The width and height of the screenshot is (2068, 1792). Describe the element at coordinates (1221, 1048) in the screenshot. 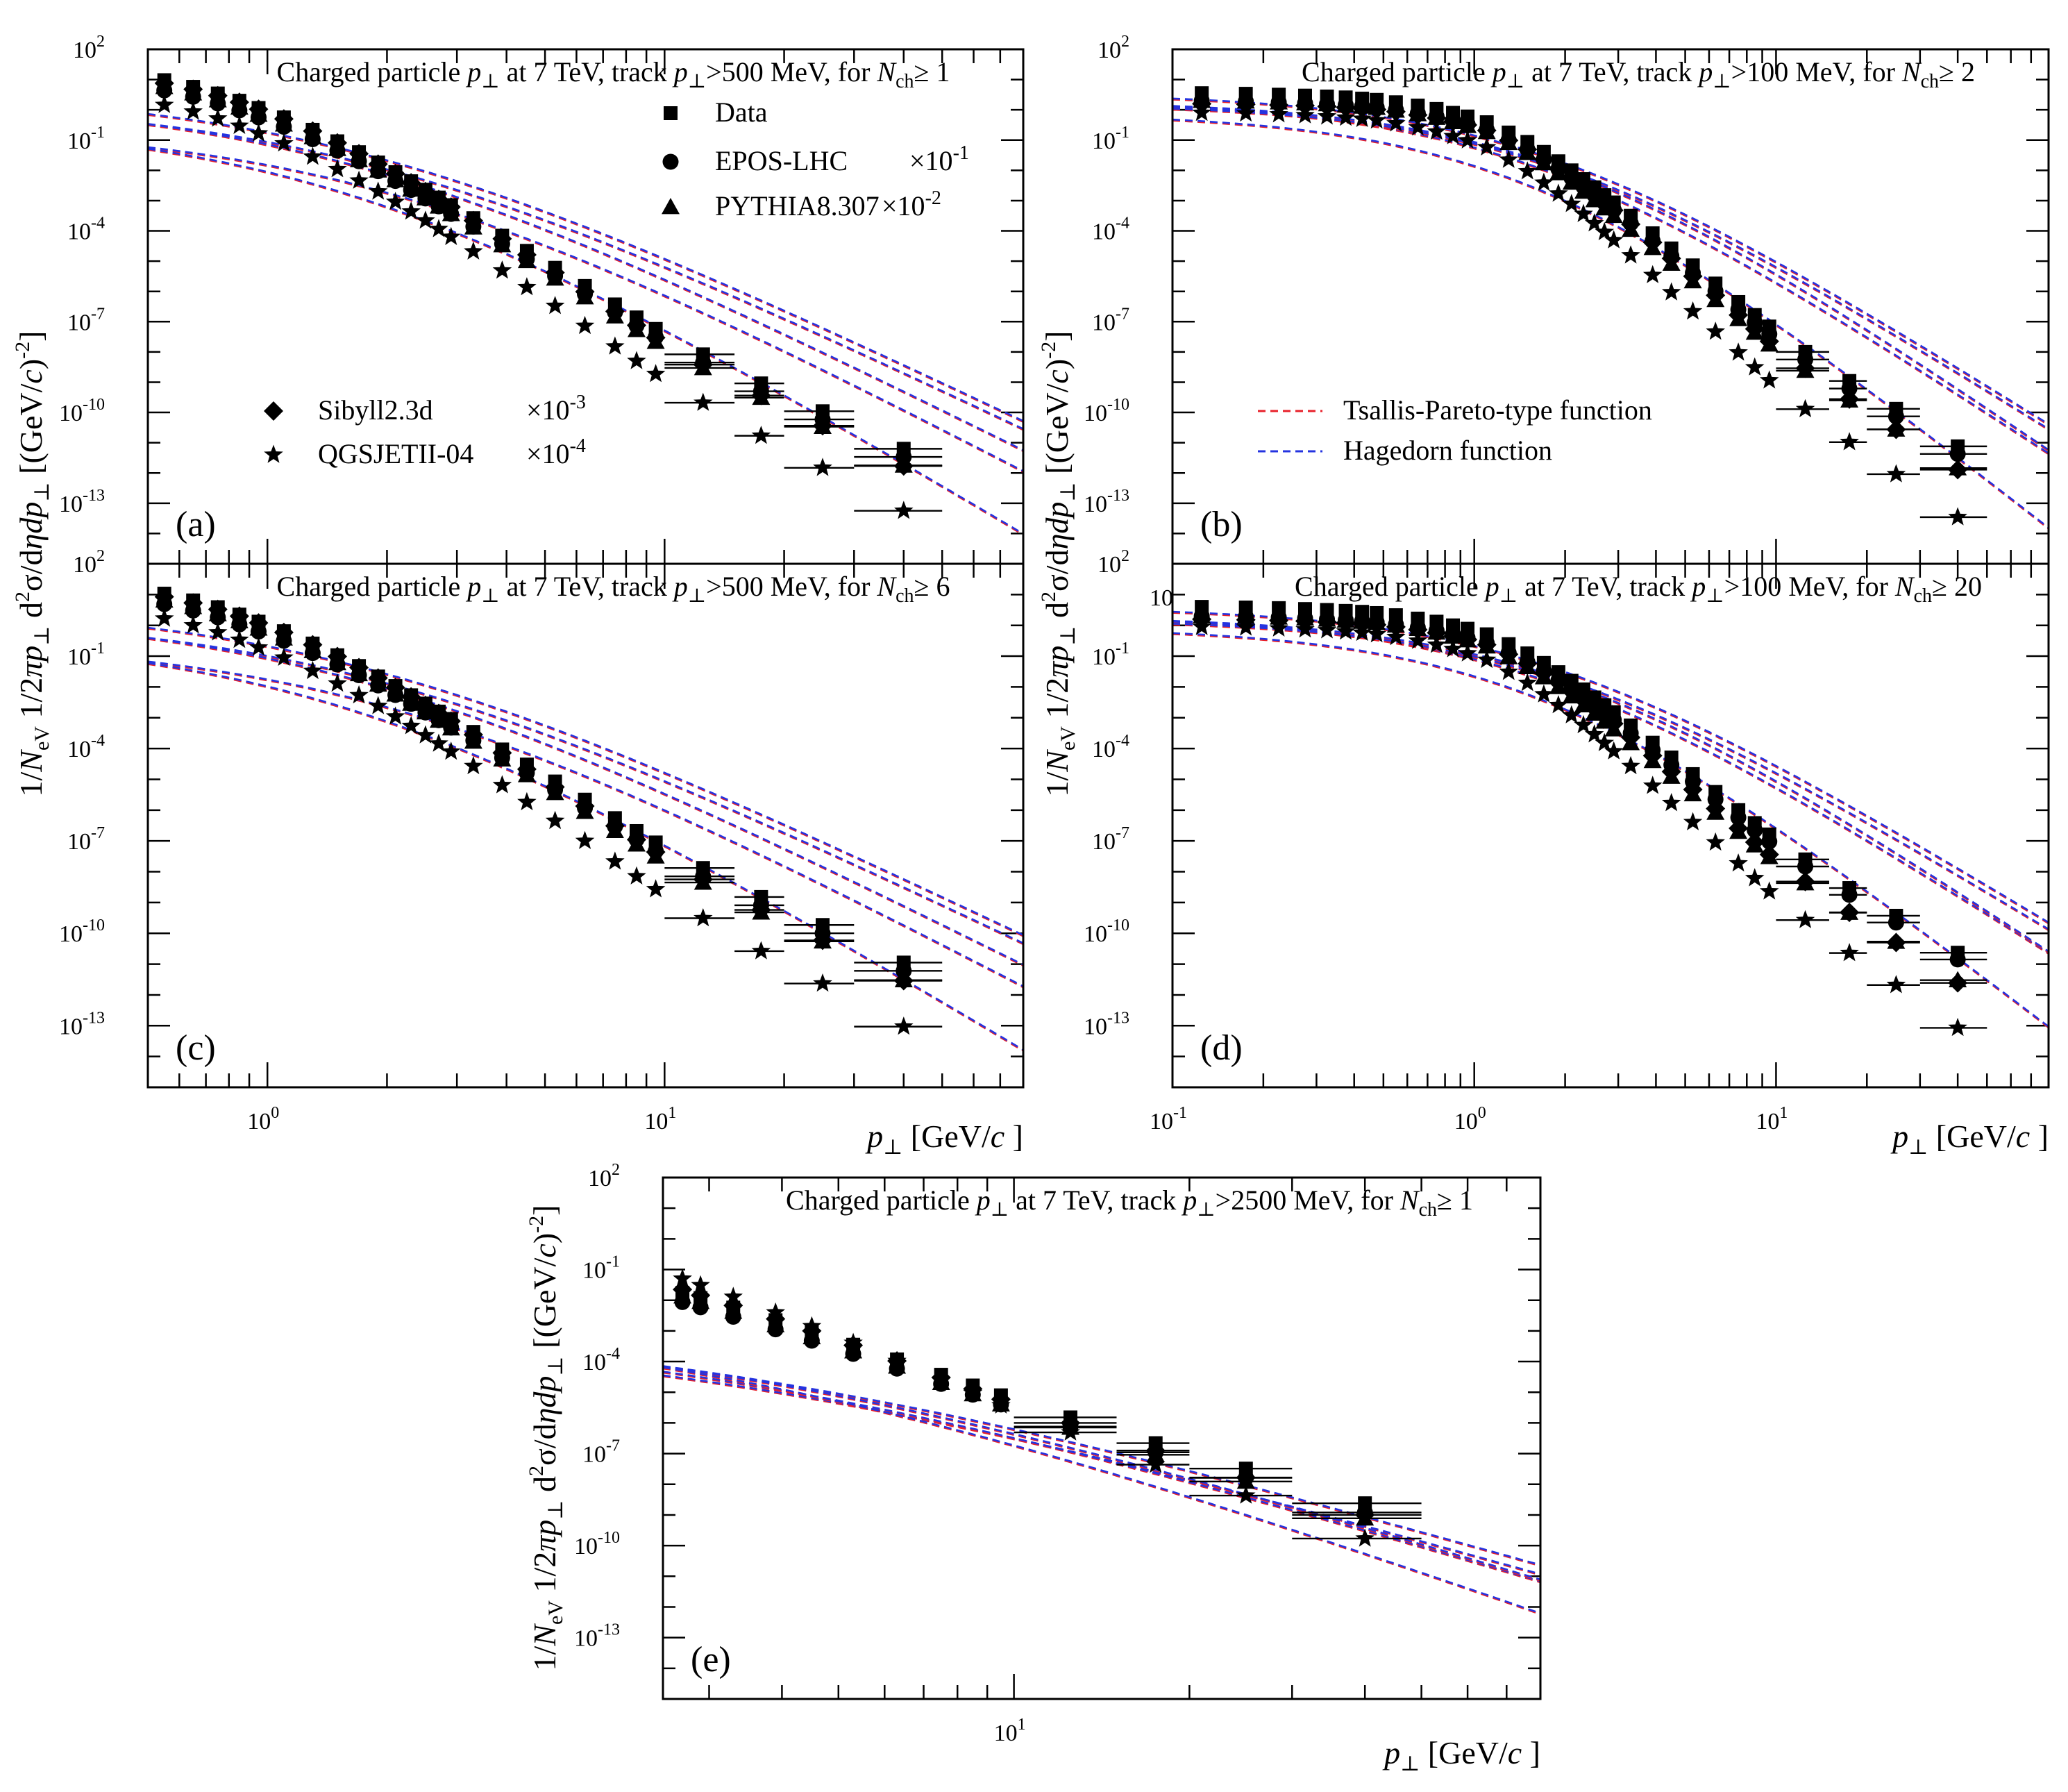

I see `panel-letter: (d)` at that location.